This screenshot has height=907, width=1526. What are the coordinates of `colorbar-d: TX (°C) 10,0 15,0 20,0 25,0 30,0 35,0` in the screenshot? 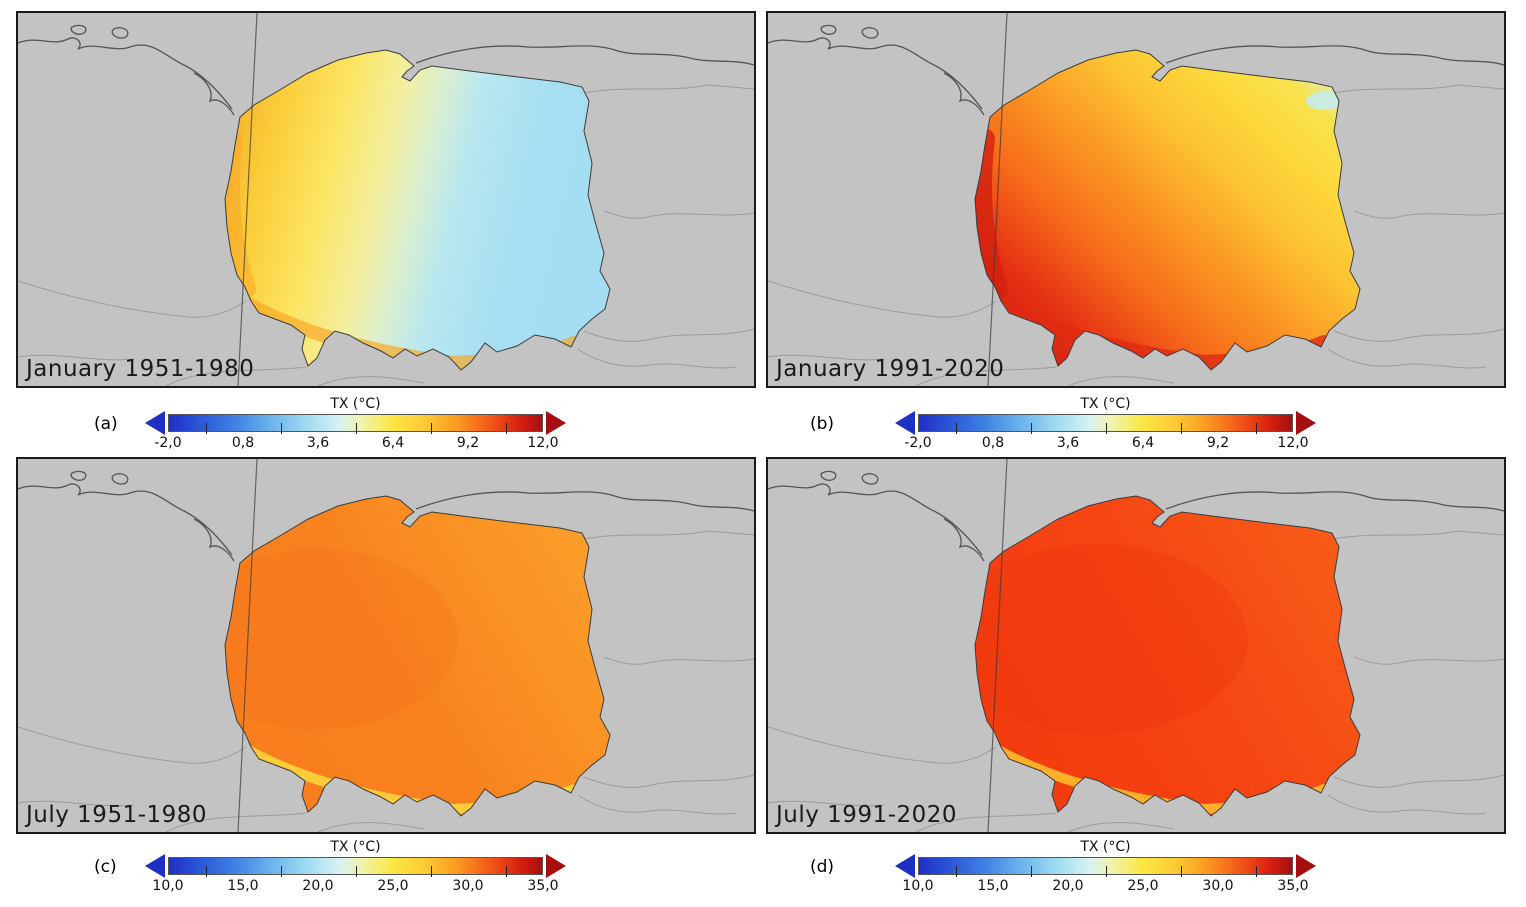 It's located at (1105, 866).